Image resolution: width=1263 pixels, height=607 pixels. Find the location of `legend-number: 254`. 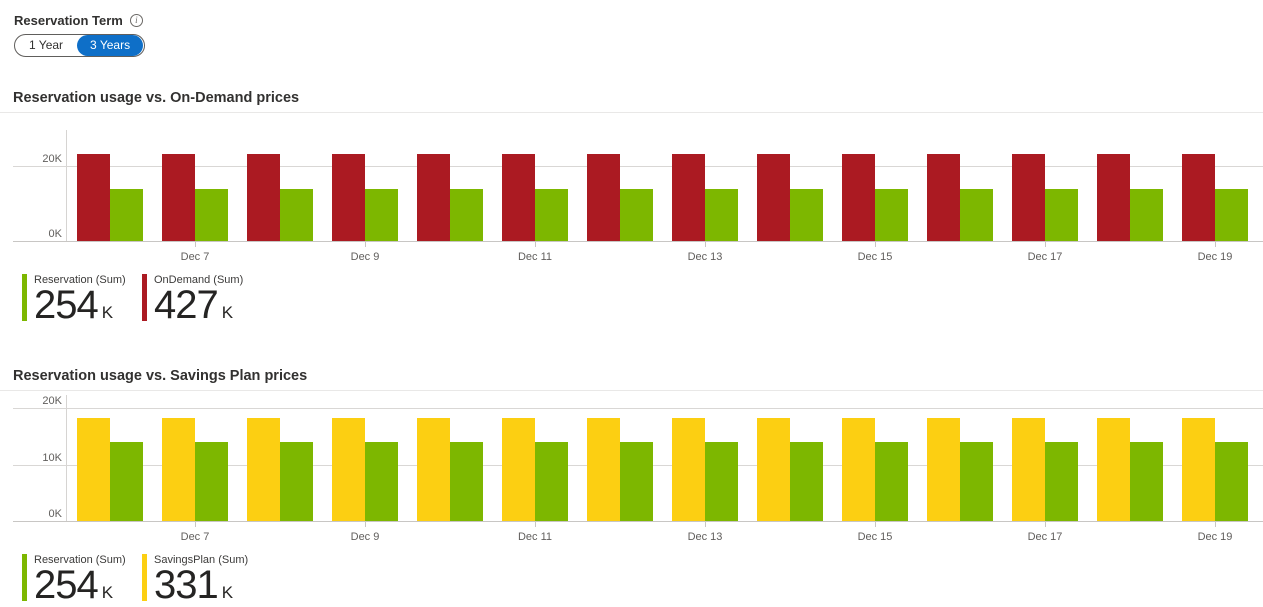

legend-number: 254 is located at coordinates (66, 585).